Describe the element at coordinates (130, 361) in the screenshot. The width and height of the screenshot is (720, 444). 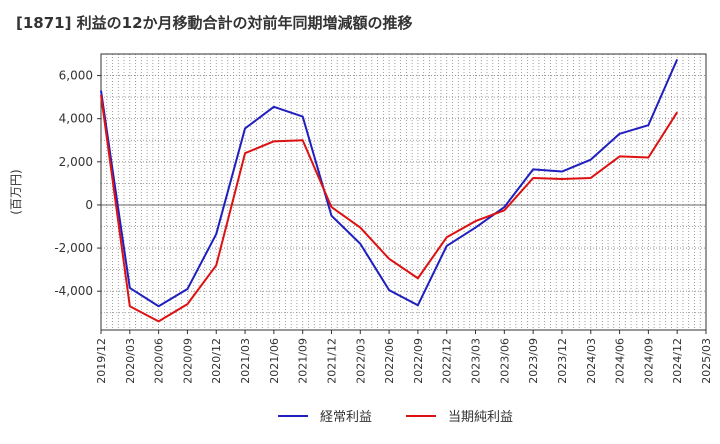
I see `x-tick-label: 2020/03` at that location.